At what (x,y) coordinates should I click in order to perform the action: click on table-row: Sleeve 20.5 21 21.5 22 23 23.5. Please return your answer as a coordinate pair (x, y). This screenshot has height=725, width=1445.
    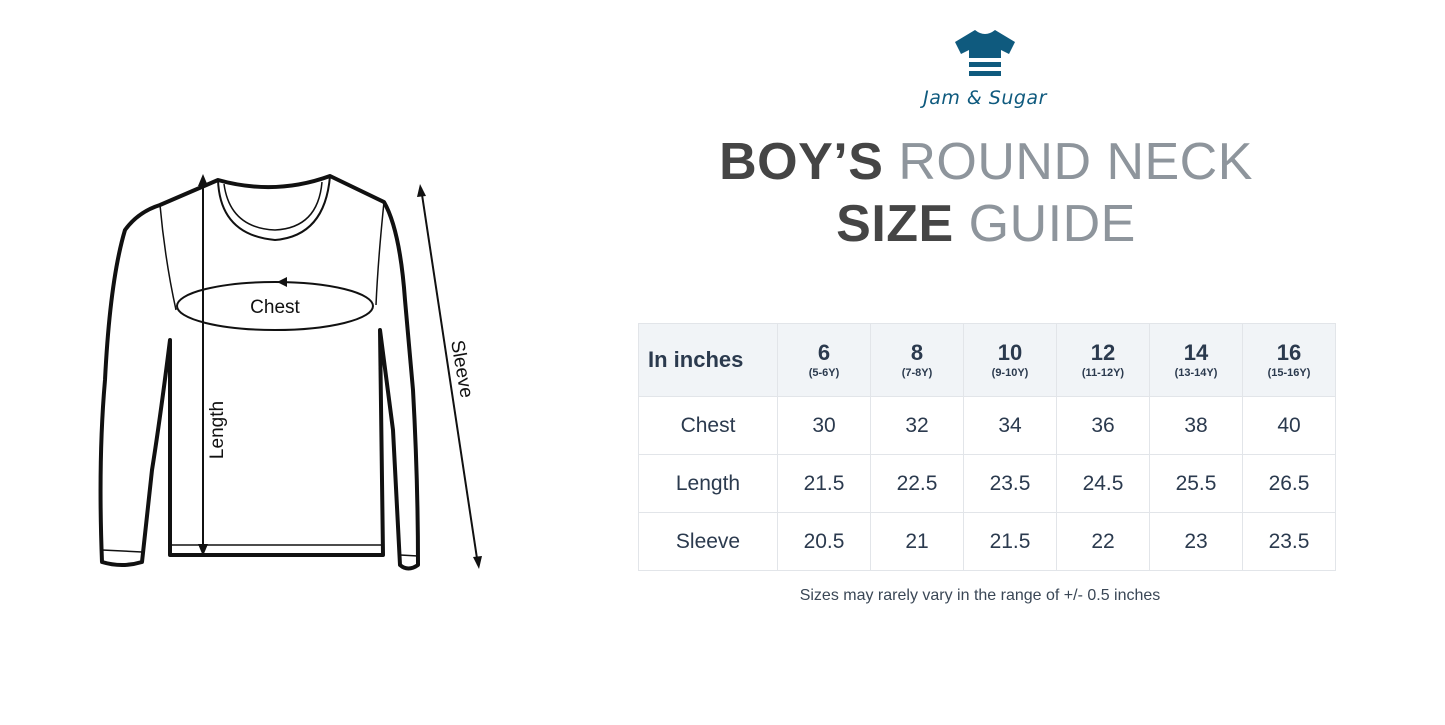
    Looking at the image, I should click on (987, 541).